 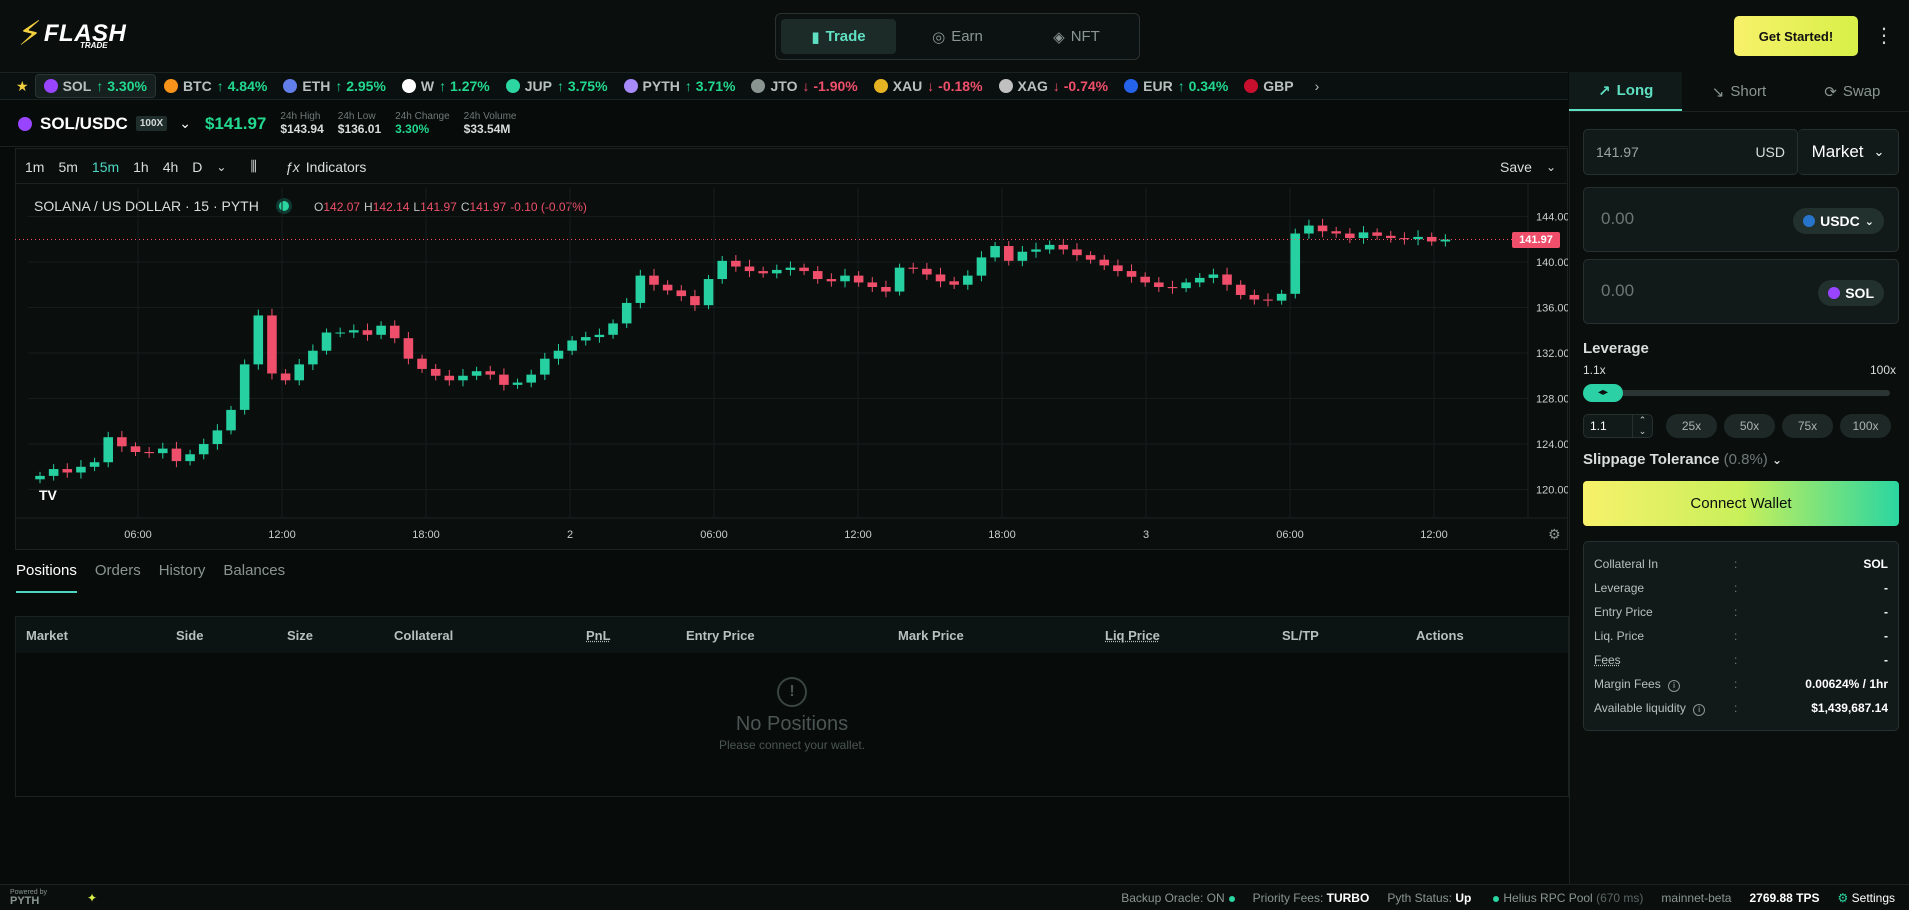 I want to click on info-row: Entry Price: -, so click(x=1741, y=612).